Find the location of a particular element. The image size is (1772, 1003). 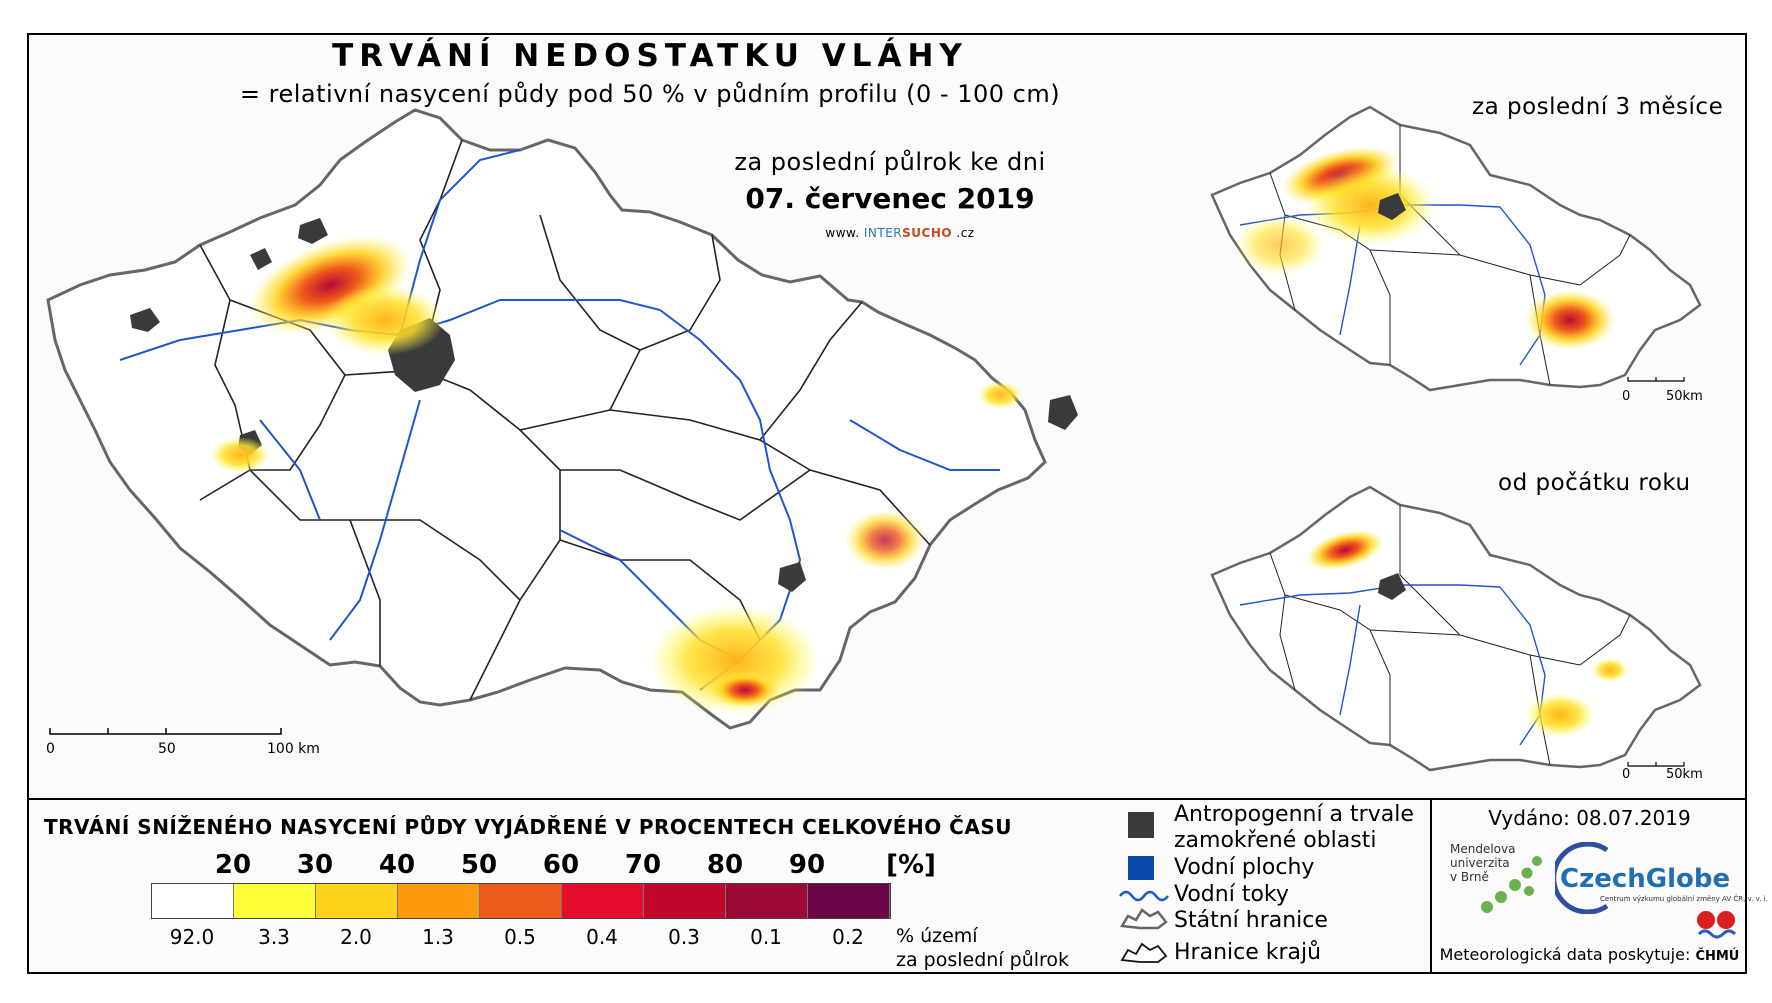

czechglobe-logo-icon is located at coordinates (1582, 878).